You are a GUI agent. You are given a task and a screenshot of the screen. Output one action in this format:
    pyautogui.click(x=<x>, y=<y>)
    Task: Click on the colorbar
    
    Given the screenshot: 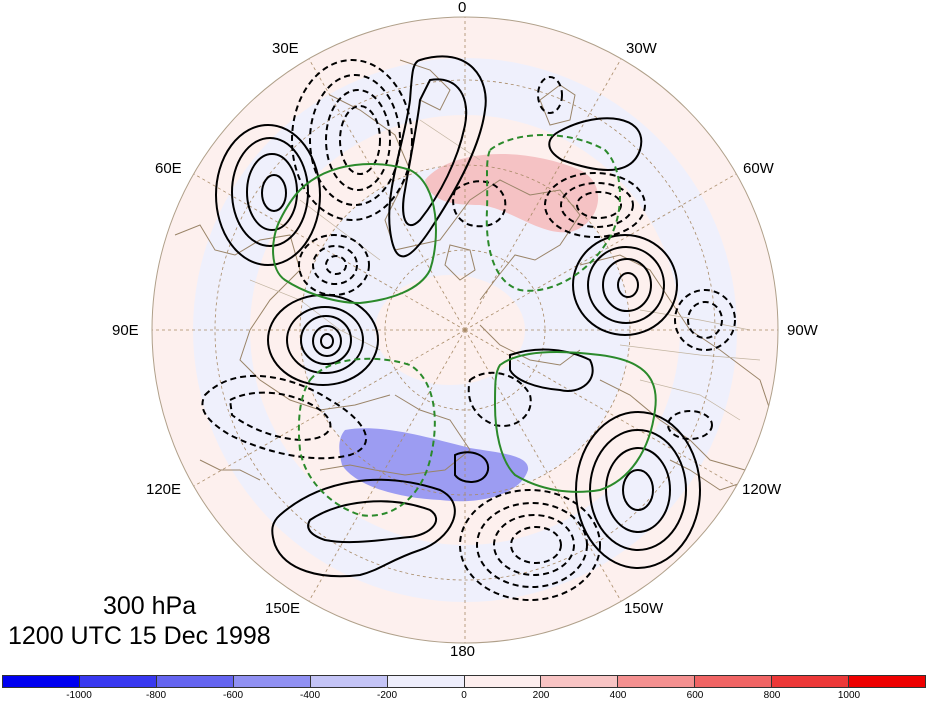 What is the action you would take?
    pyautogui.click(x=464, y=681)
    